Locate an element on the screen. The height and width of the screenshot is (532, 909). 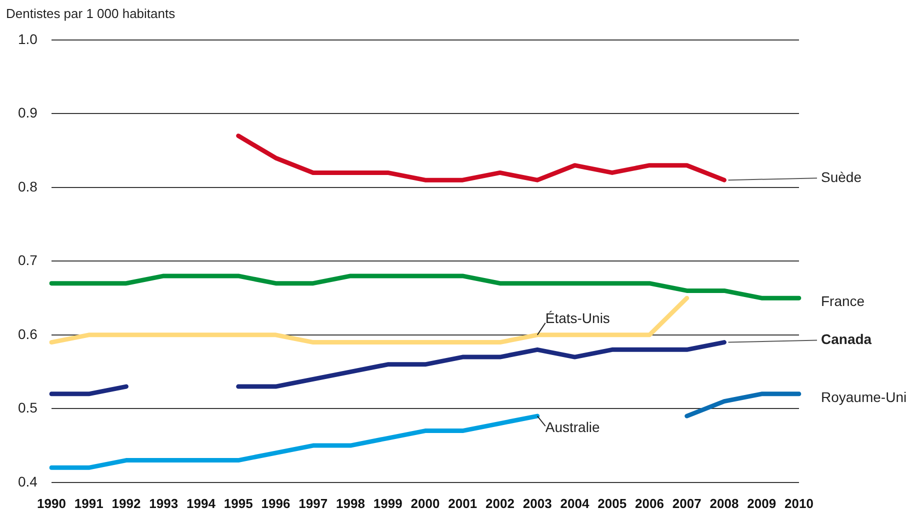
series-label: France is located at coordinates (843, 300).